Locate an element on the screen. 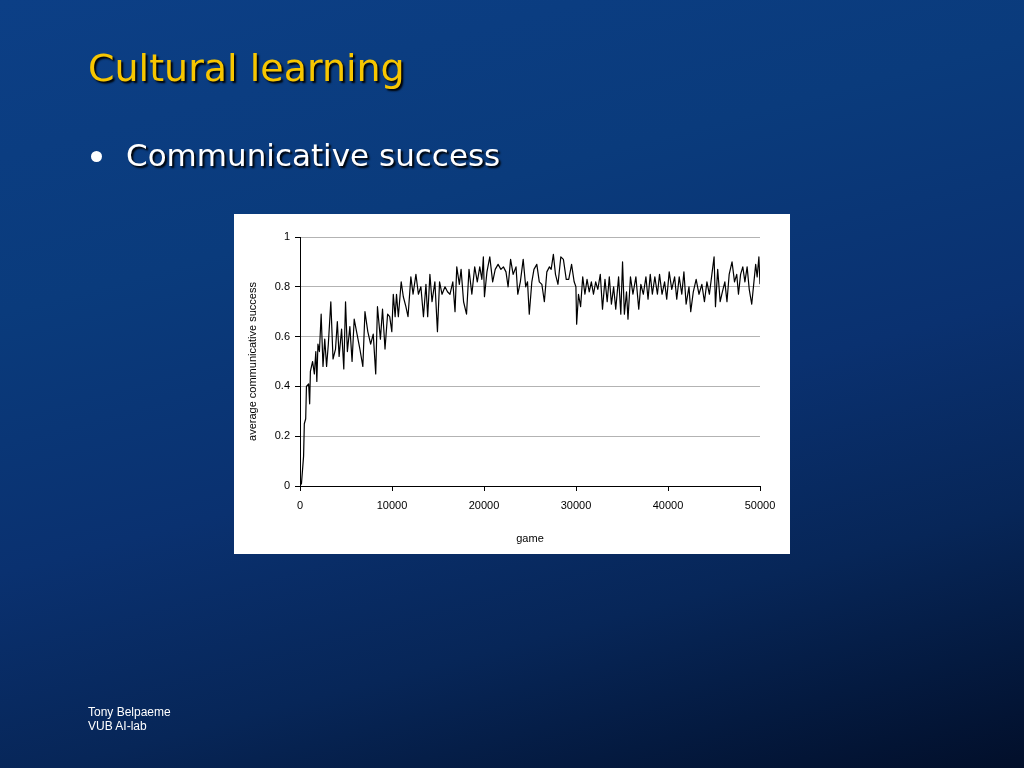  x-axis-title: game is located at coordinates (530, 538).